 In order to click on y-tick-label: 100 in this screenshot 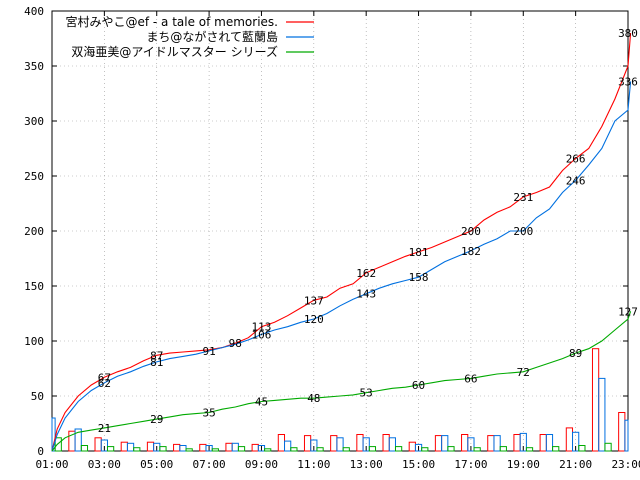, I will do `click(34, 341)`.